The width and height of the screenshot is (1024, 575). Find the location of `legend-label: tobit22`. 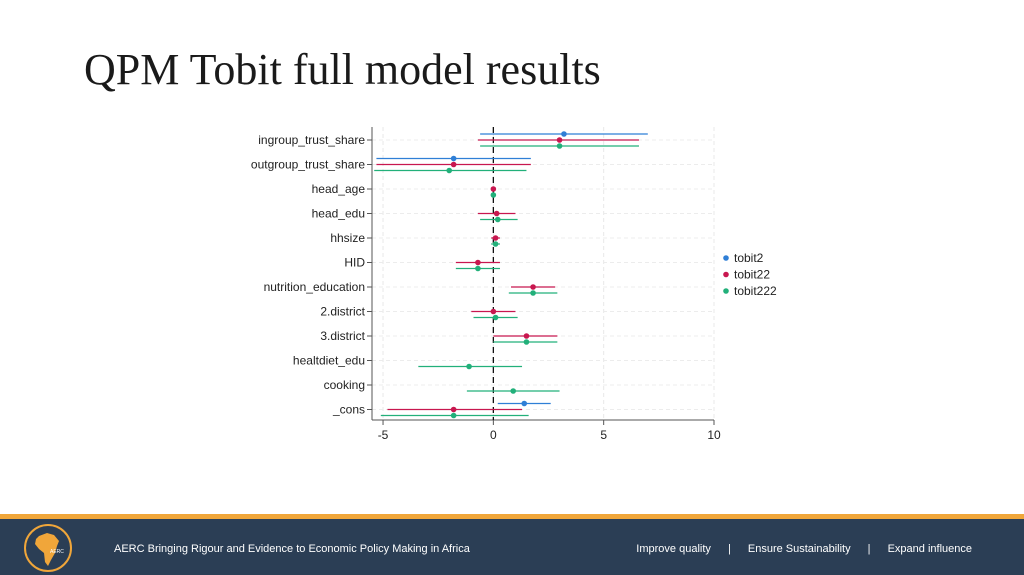

legend-label: tobit22 is located at coordinates (752, 275).